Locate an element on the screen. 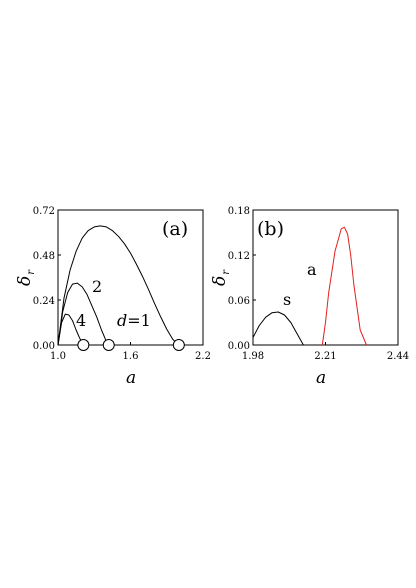 This screenshot has width=416, height=588. panel-b-xtick-label: 2.44 is located at coordinates (398, 356).